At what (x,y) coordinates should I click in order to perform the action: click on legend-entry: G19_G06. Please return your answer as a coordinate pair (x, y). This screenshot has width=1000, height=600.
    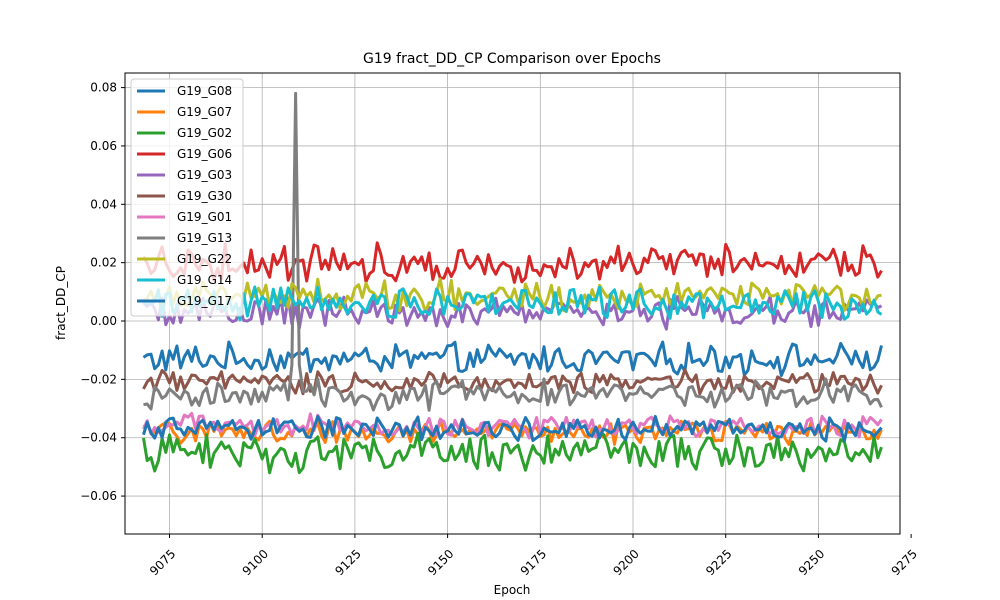
    Looking at the image, I should click on (204, 154).